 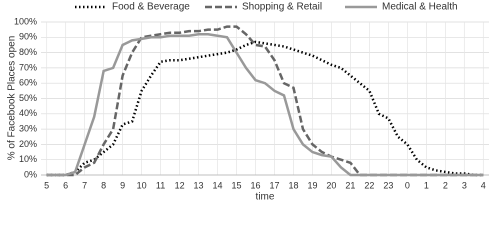 What do you see at coordinates (199, 185) in the screenshot?
I see `x-tick-label: 13` at bounding box center [199, 185].